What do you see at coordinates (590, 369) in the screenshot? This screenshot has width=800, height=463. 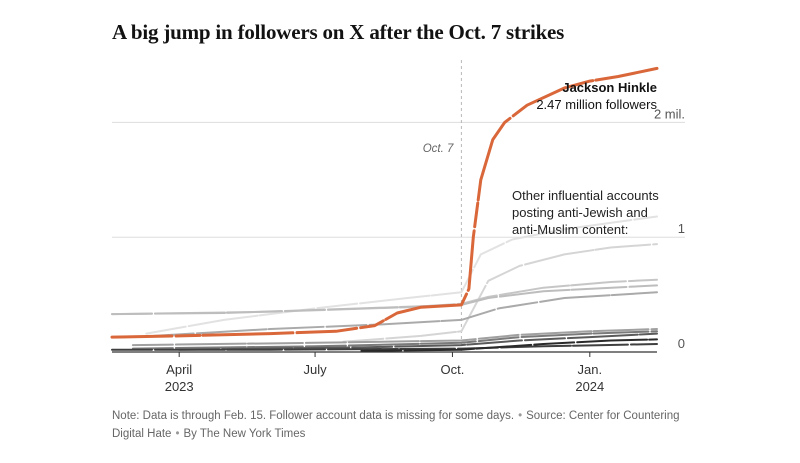 I see `x-tick-label-month: Jan.` at bounding box center [590, 369].